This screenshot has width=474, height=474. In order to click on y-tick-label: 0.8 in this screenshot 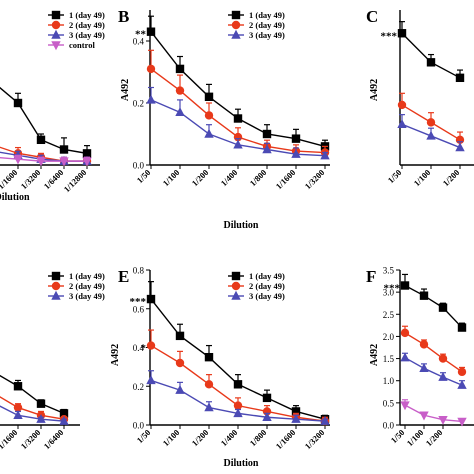, I will do `click(139, 271)`.